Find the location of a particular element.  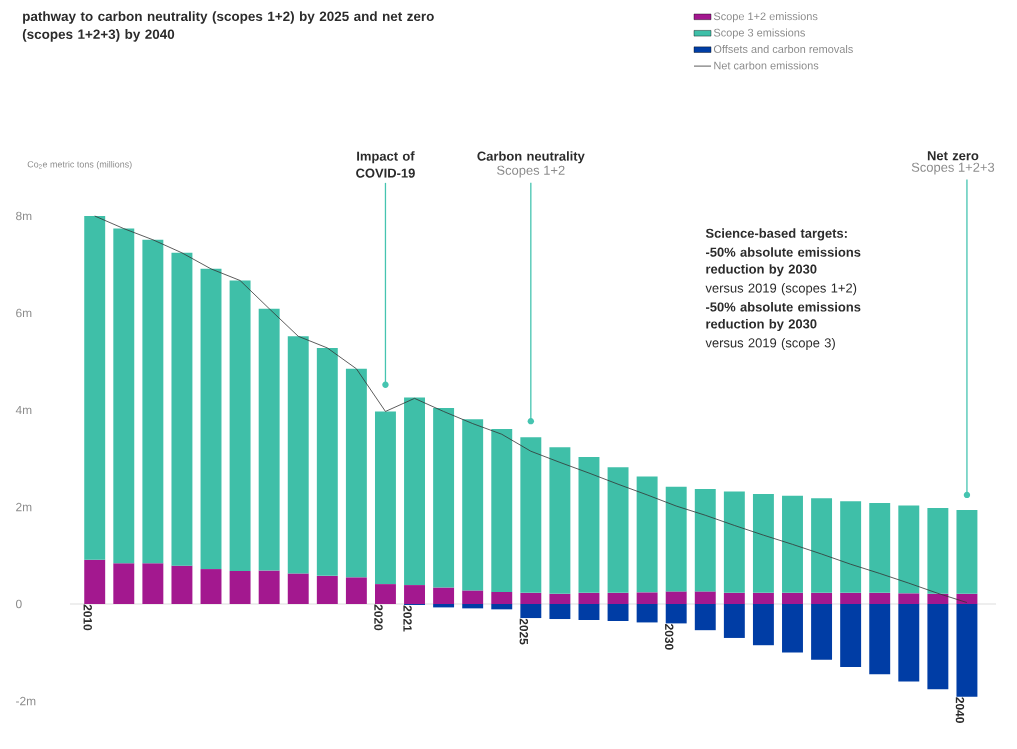

y-tick-label: 8m is located at coordinates (24, 216).